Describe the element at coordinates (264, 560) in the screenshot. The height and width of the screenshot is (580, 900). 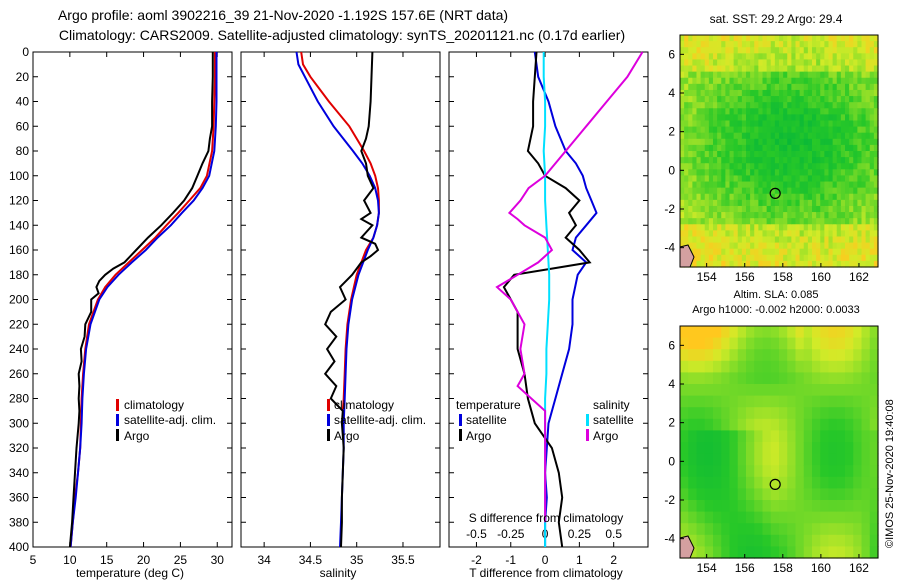
I see `x-tick-label: 34` at that location.